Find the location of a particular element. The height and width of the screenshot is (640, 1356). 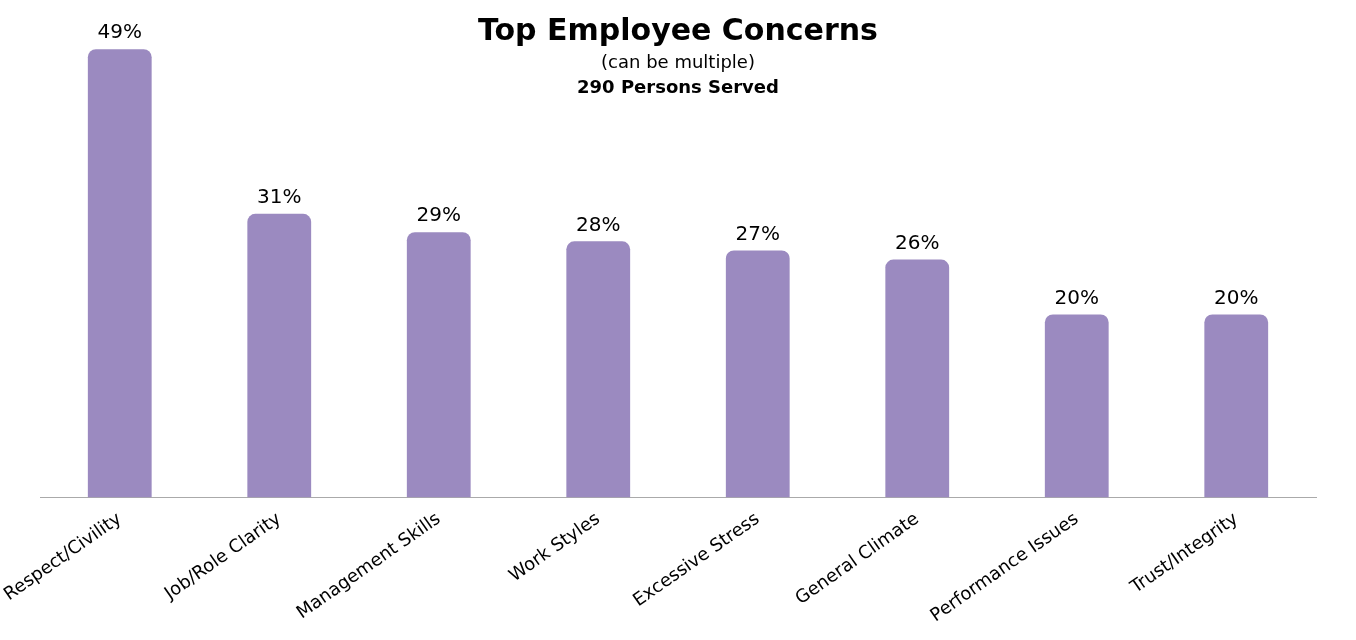

data-label: 26% is located at coordinates (917, 241).